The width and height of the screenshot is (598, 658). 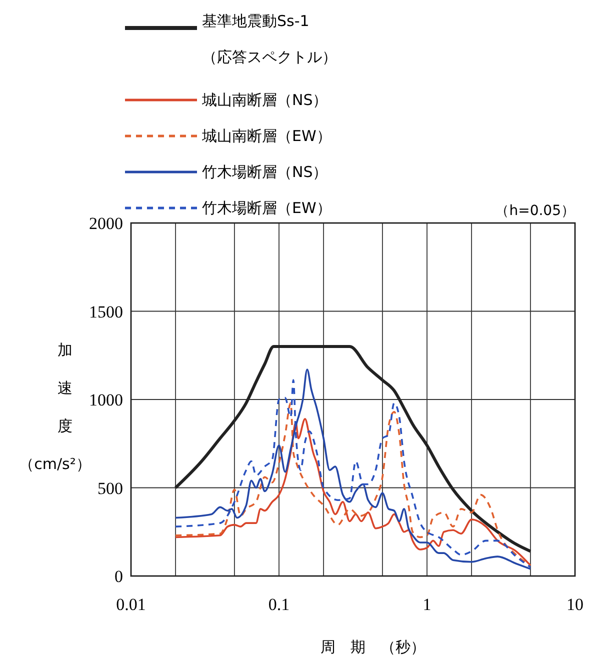 What do you see at coordinates (535, 211) in the screenshot?
I see `text: （h=0.05）` at bounding box center [535, 211].